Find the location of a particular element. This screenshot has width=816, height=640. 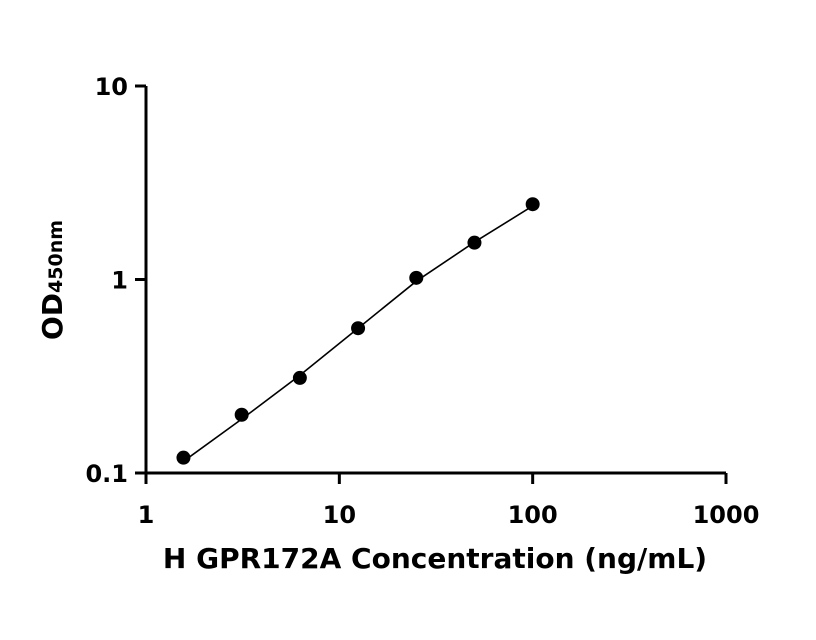

y-tick-label: 10 is located at coordinates (111, 87).